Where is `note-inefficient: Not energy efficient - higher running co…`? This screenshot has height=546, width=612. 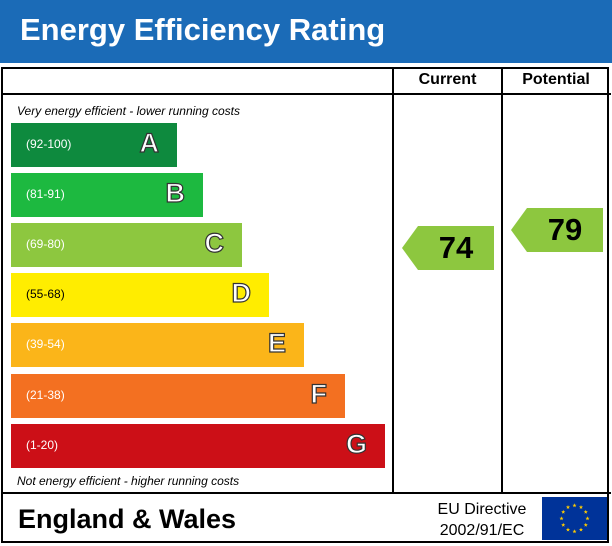 note-inefficient: Not energy efficient - higher running co… is located at coordinates (128, 481).